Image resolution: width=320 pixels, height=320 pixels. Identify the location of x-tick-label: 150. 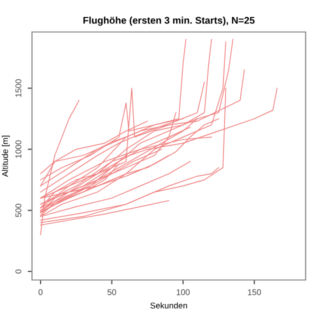
(254, 292).